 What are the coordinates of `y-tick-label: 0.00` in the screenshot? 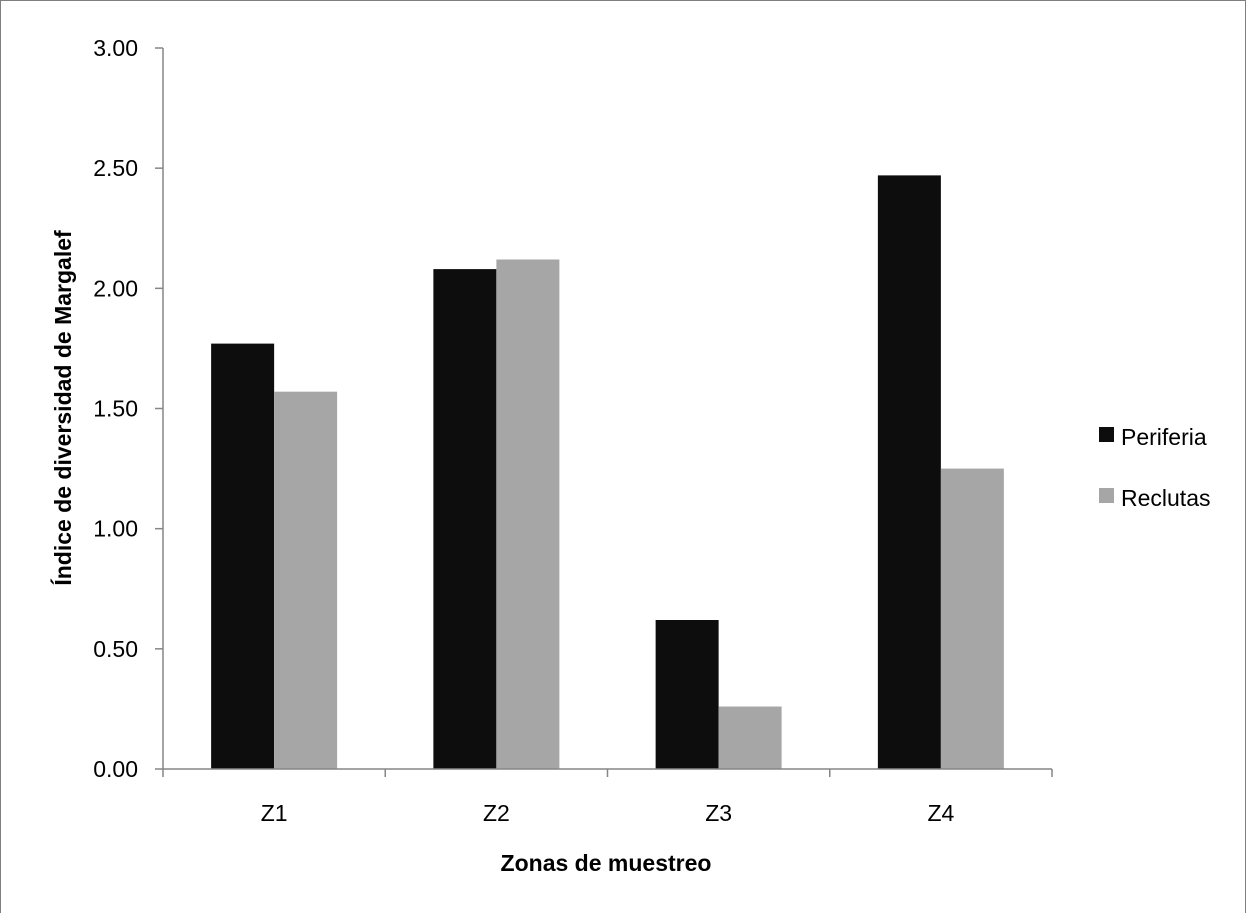 It's located at (115, 769).